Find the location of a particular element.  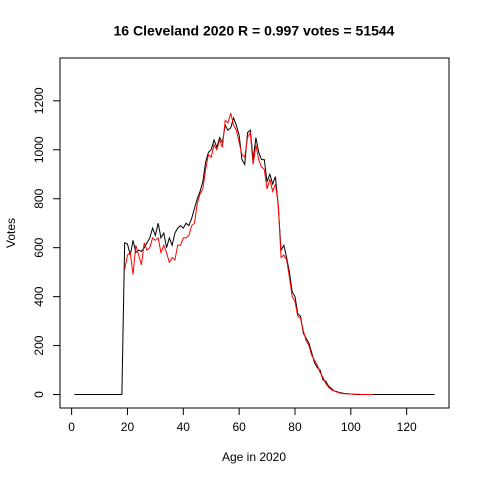

x-tick-label: 40 is located at coordinates (184, 427).